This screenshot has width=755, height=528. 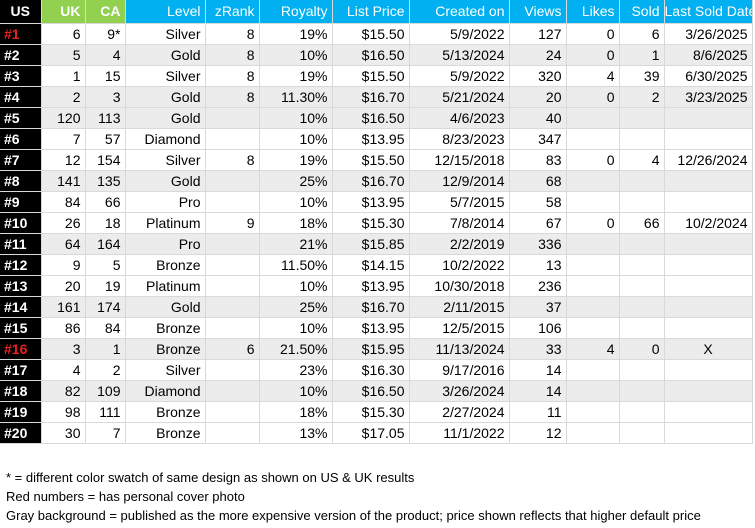 What do you see at coordinates (459, 244) in the screenshot?
I see `cell-created-on: 2/2/2019` at bounding box center [459, 244].